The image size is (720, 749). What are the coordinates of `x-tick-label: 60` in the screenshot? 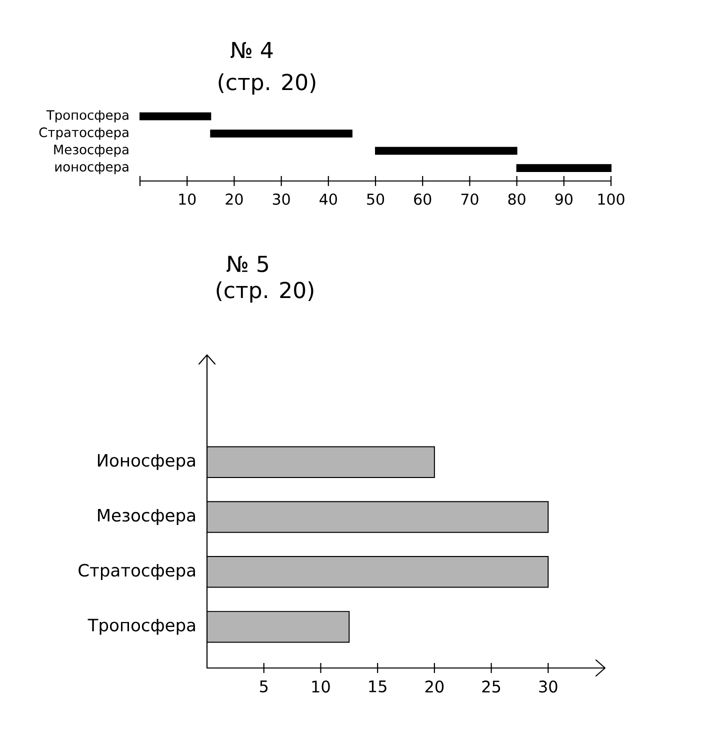 It's located at (423, 199).